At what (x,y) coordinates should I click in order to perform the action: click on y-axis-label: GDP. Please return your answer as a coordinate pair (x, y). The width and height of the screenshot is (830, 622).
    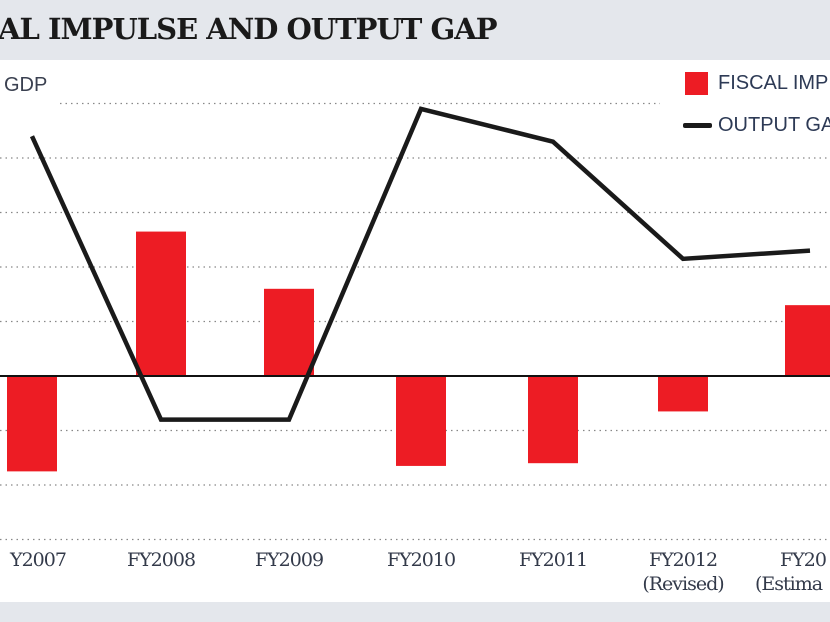
    Looking at the image, I should click on (26, 85).